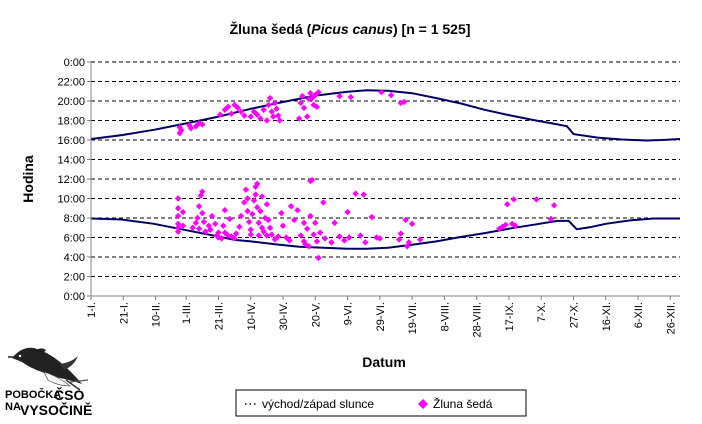 This screenshot has width=702, height=424. I want to click on y-tick-label: 20:00, so click(71, 102).